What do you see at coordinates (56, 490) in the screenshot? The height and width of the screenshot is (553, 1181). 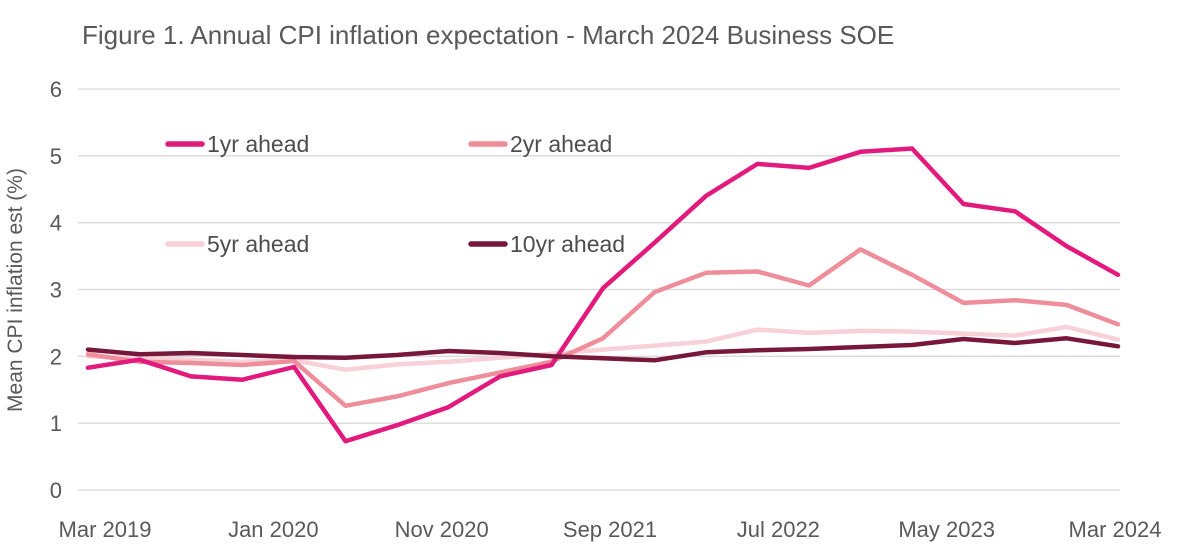 I see `y-tick-label-0: 0` at bounding box center [56, 490].